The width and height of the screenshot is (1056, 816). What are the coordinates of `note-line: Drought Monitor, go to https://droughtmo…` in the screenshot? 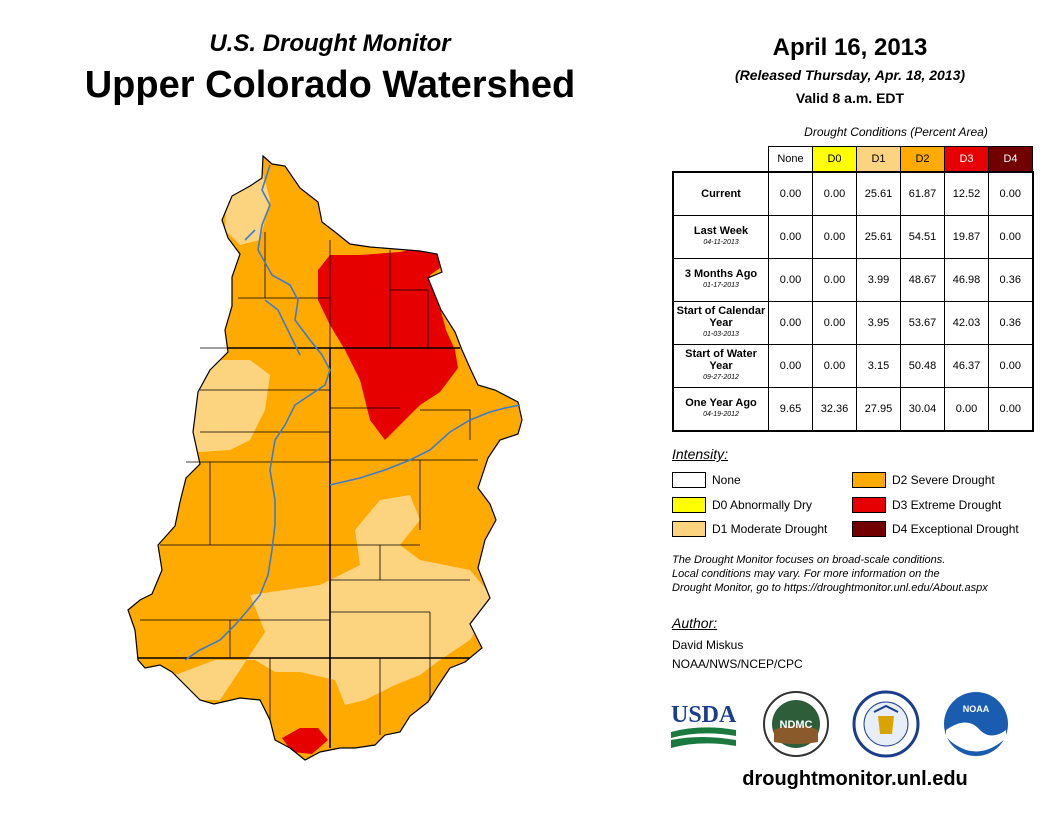 It's located at (830, 588).